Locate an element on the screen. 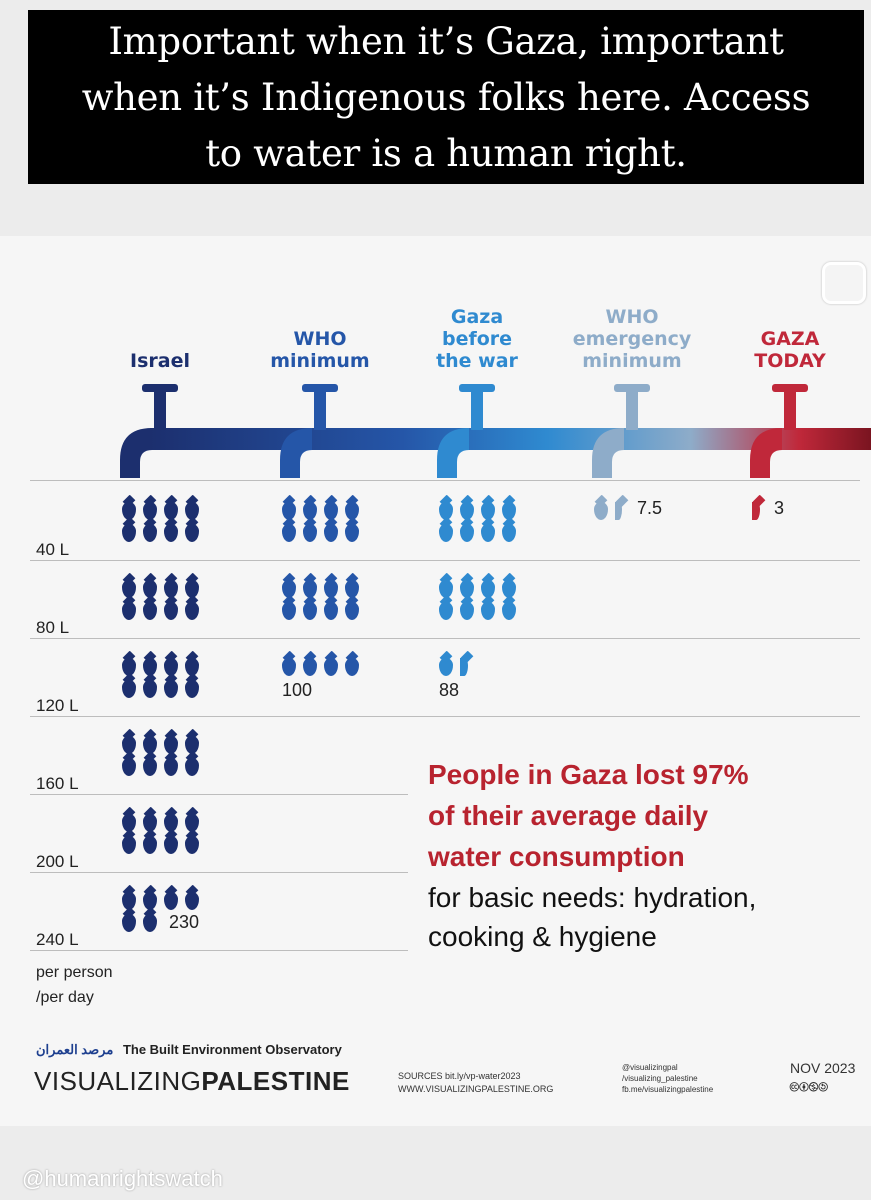 This screenshot has width=871, height=1200. column-title-3-line-0: WHO is located at coordinates (632, 317).